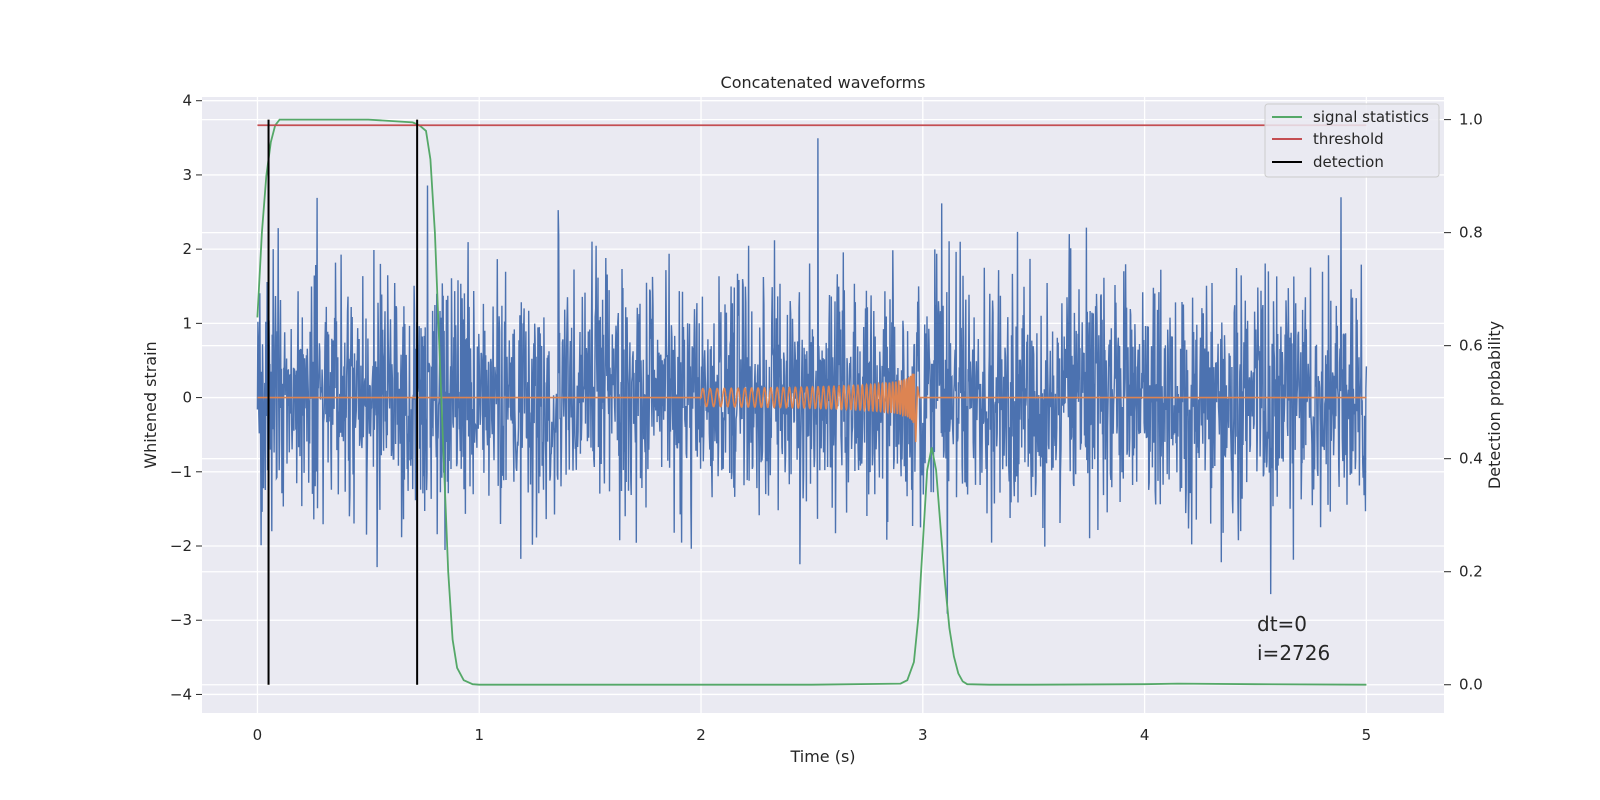  Describe the element at coordinates (181, 694) in the screenshot. I see `y-tick-label-left: −4` at that location.